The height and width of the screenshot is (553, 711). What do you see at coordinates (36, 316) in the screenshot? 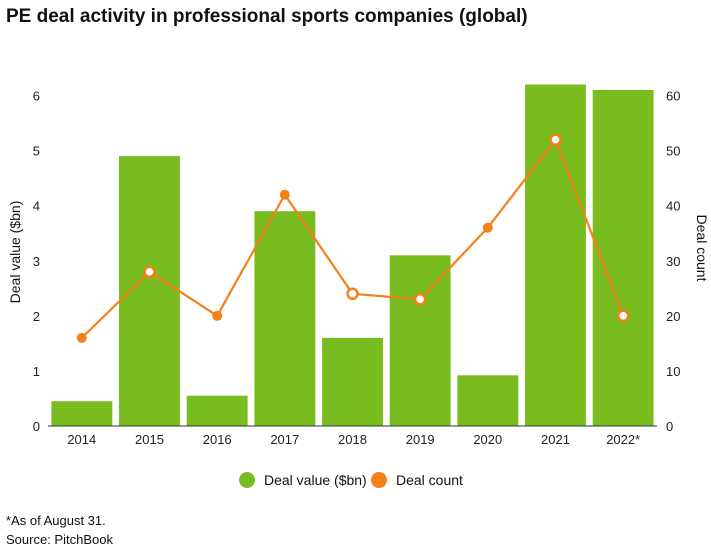
I see `y-tick-label-left: 2` at bounding box center [36, 316].